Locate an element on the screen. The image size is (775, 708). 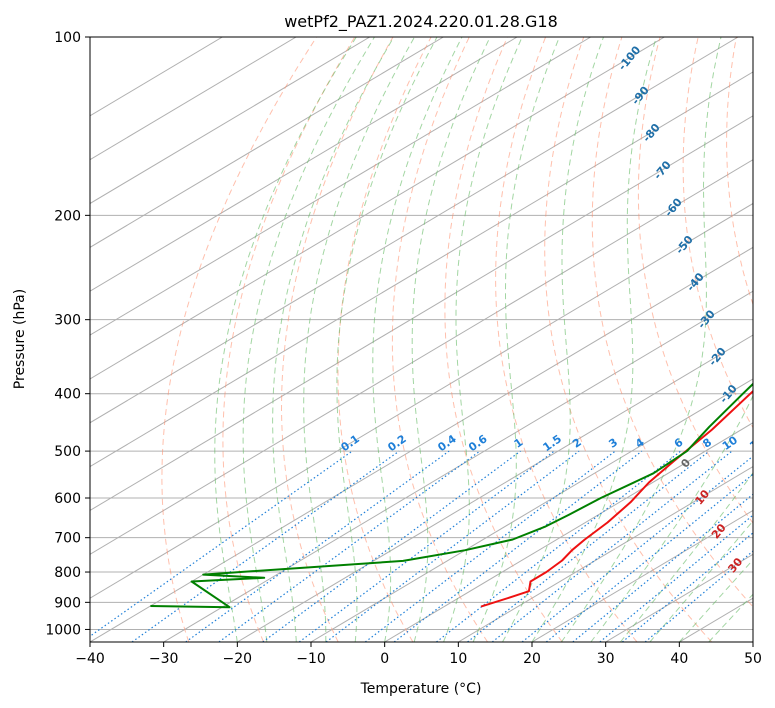
y-tick-label: 300 is located at coordinates (67, 321).